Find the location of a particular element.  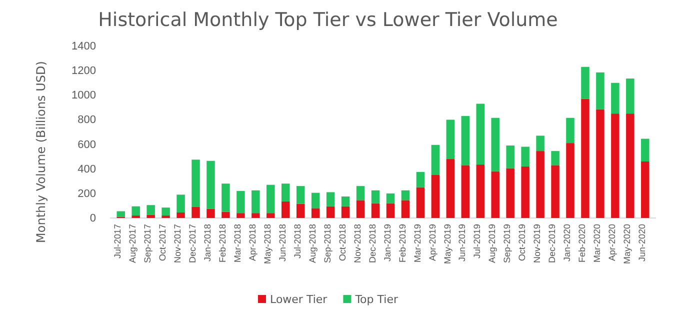

x-tick-label: May-2020 is located at coordinates (627, 244).